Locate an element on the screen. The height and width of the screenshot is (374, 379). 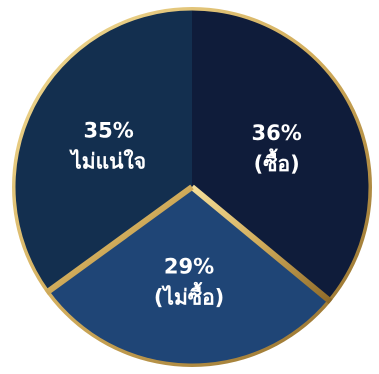
slice-percent-label-3: 35% is located at coordinates (108, 131).